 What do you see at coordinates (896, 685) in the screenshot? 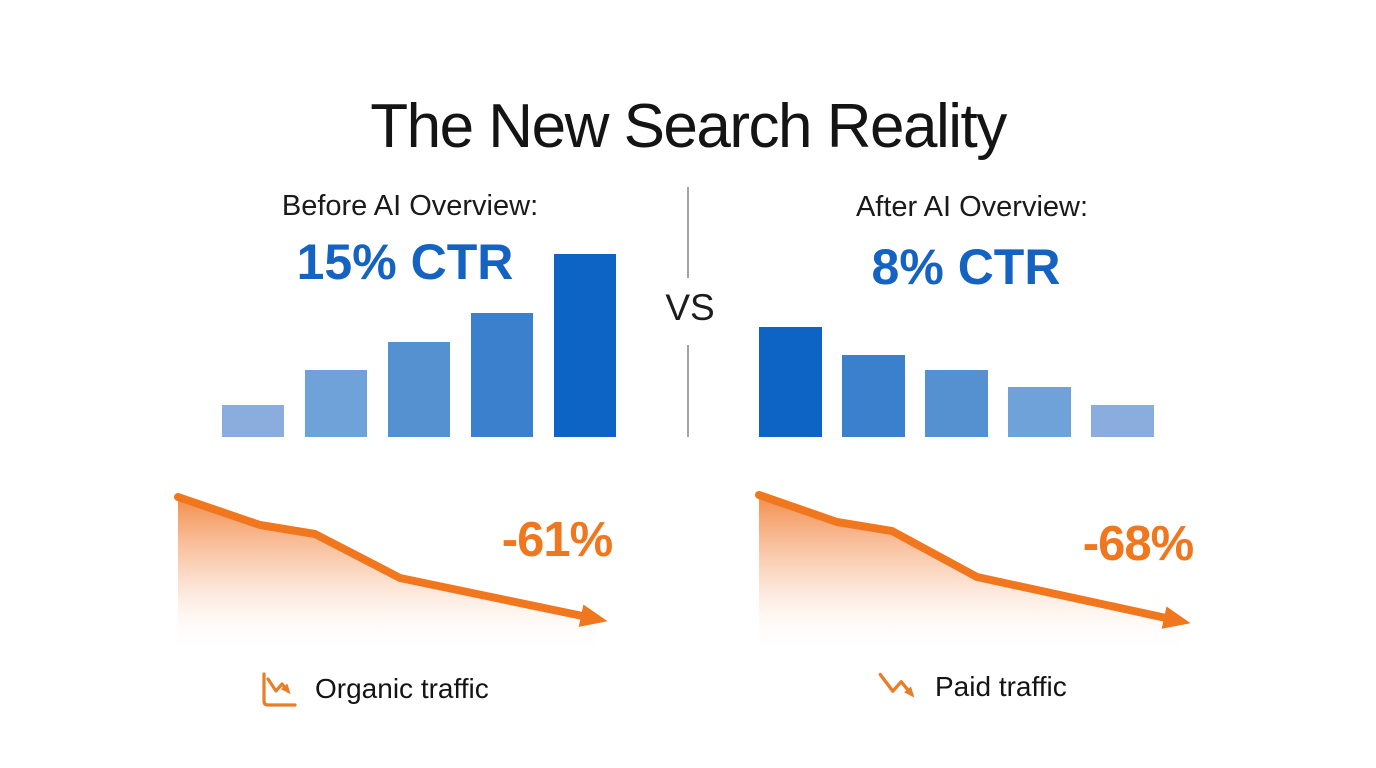
I see `trending-down-icon` at bounding box center [896, 685].